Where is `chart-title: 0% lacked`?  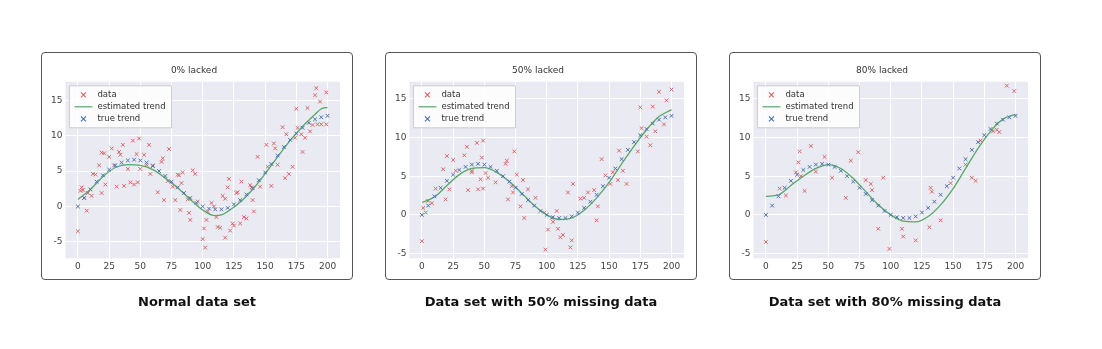
chart-title: 0% lacked is located at coordinates (194, 69).